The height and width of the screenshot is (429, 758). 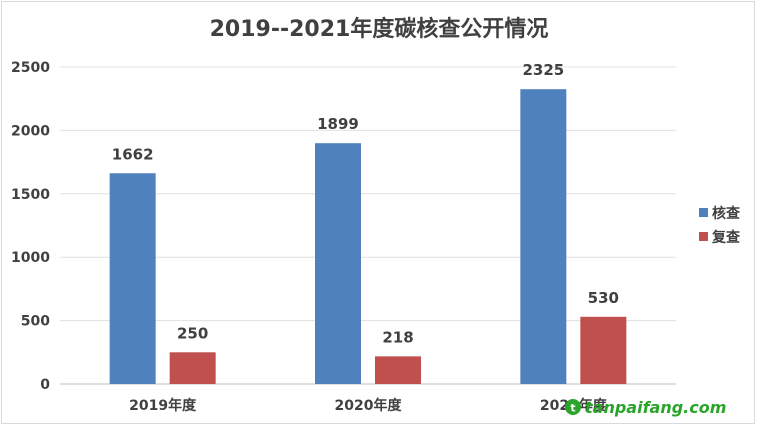 I want to click on svg-text: t, so click(x=572, y=408).